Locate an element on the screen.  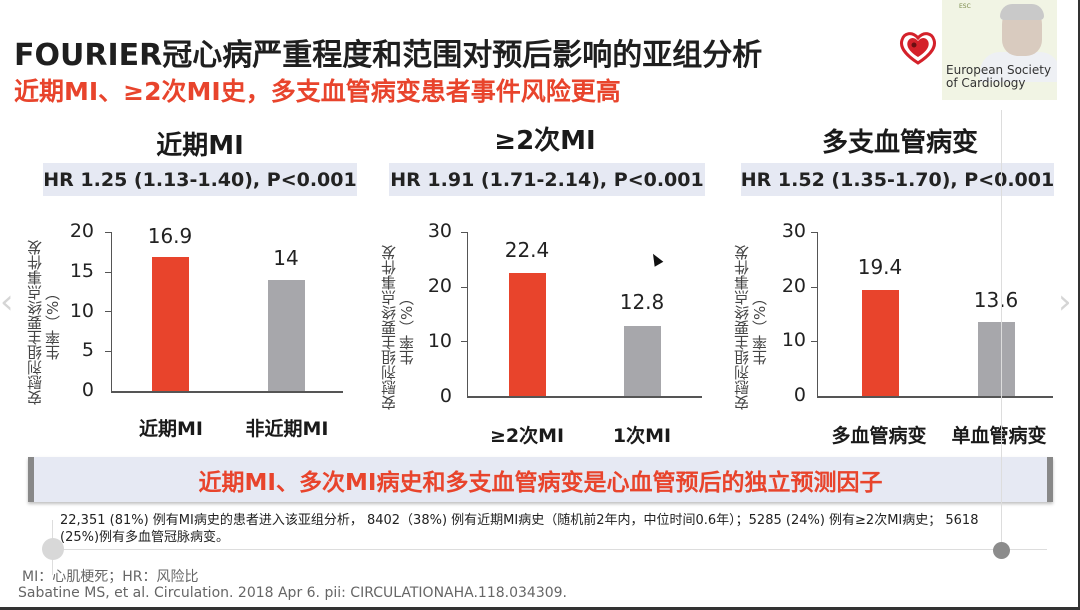
category-label: ≥2次MI is located at coordinates (527, 436).